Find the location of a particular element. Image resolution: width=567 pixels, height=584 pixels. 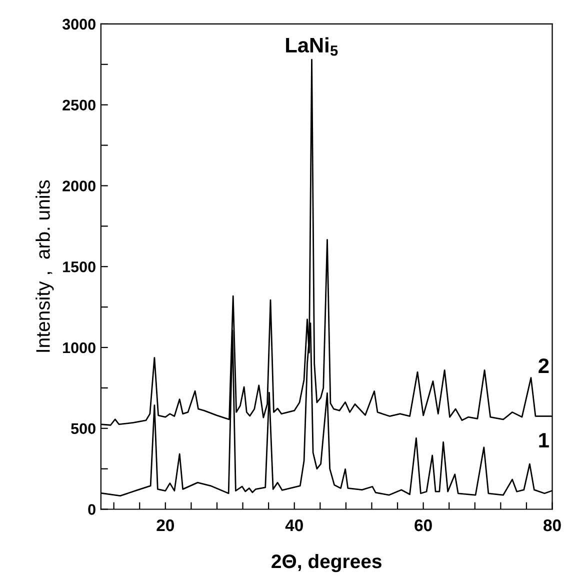

x-axis-title: 2Θ, degrees is located at coordinates (327, 563).